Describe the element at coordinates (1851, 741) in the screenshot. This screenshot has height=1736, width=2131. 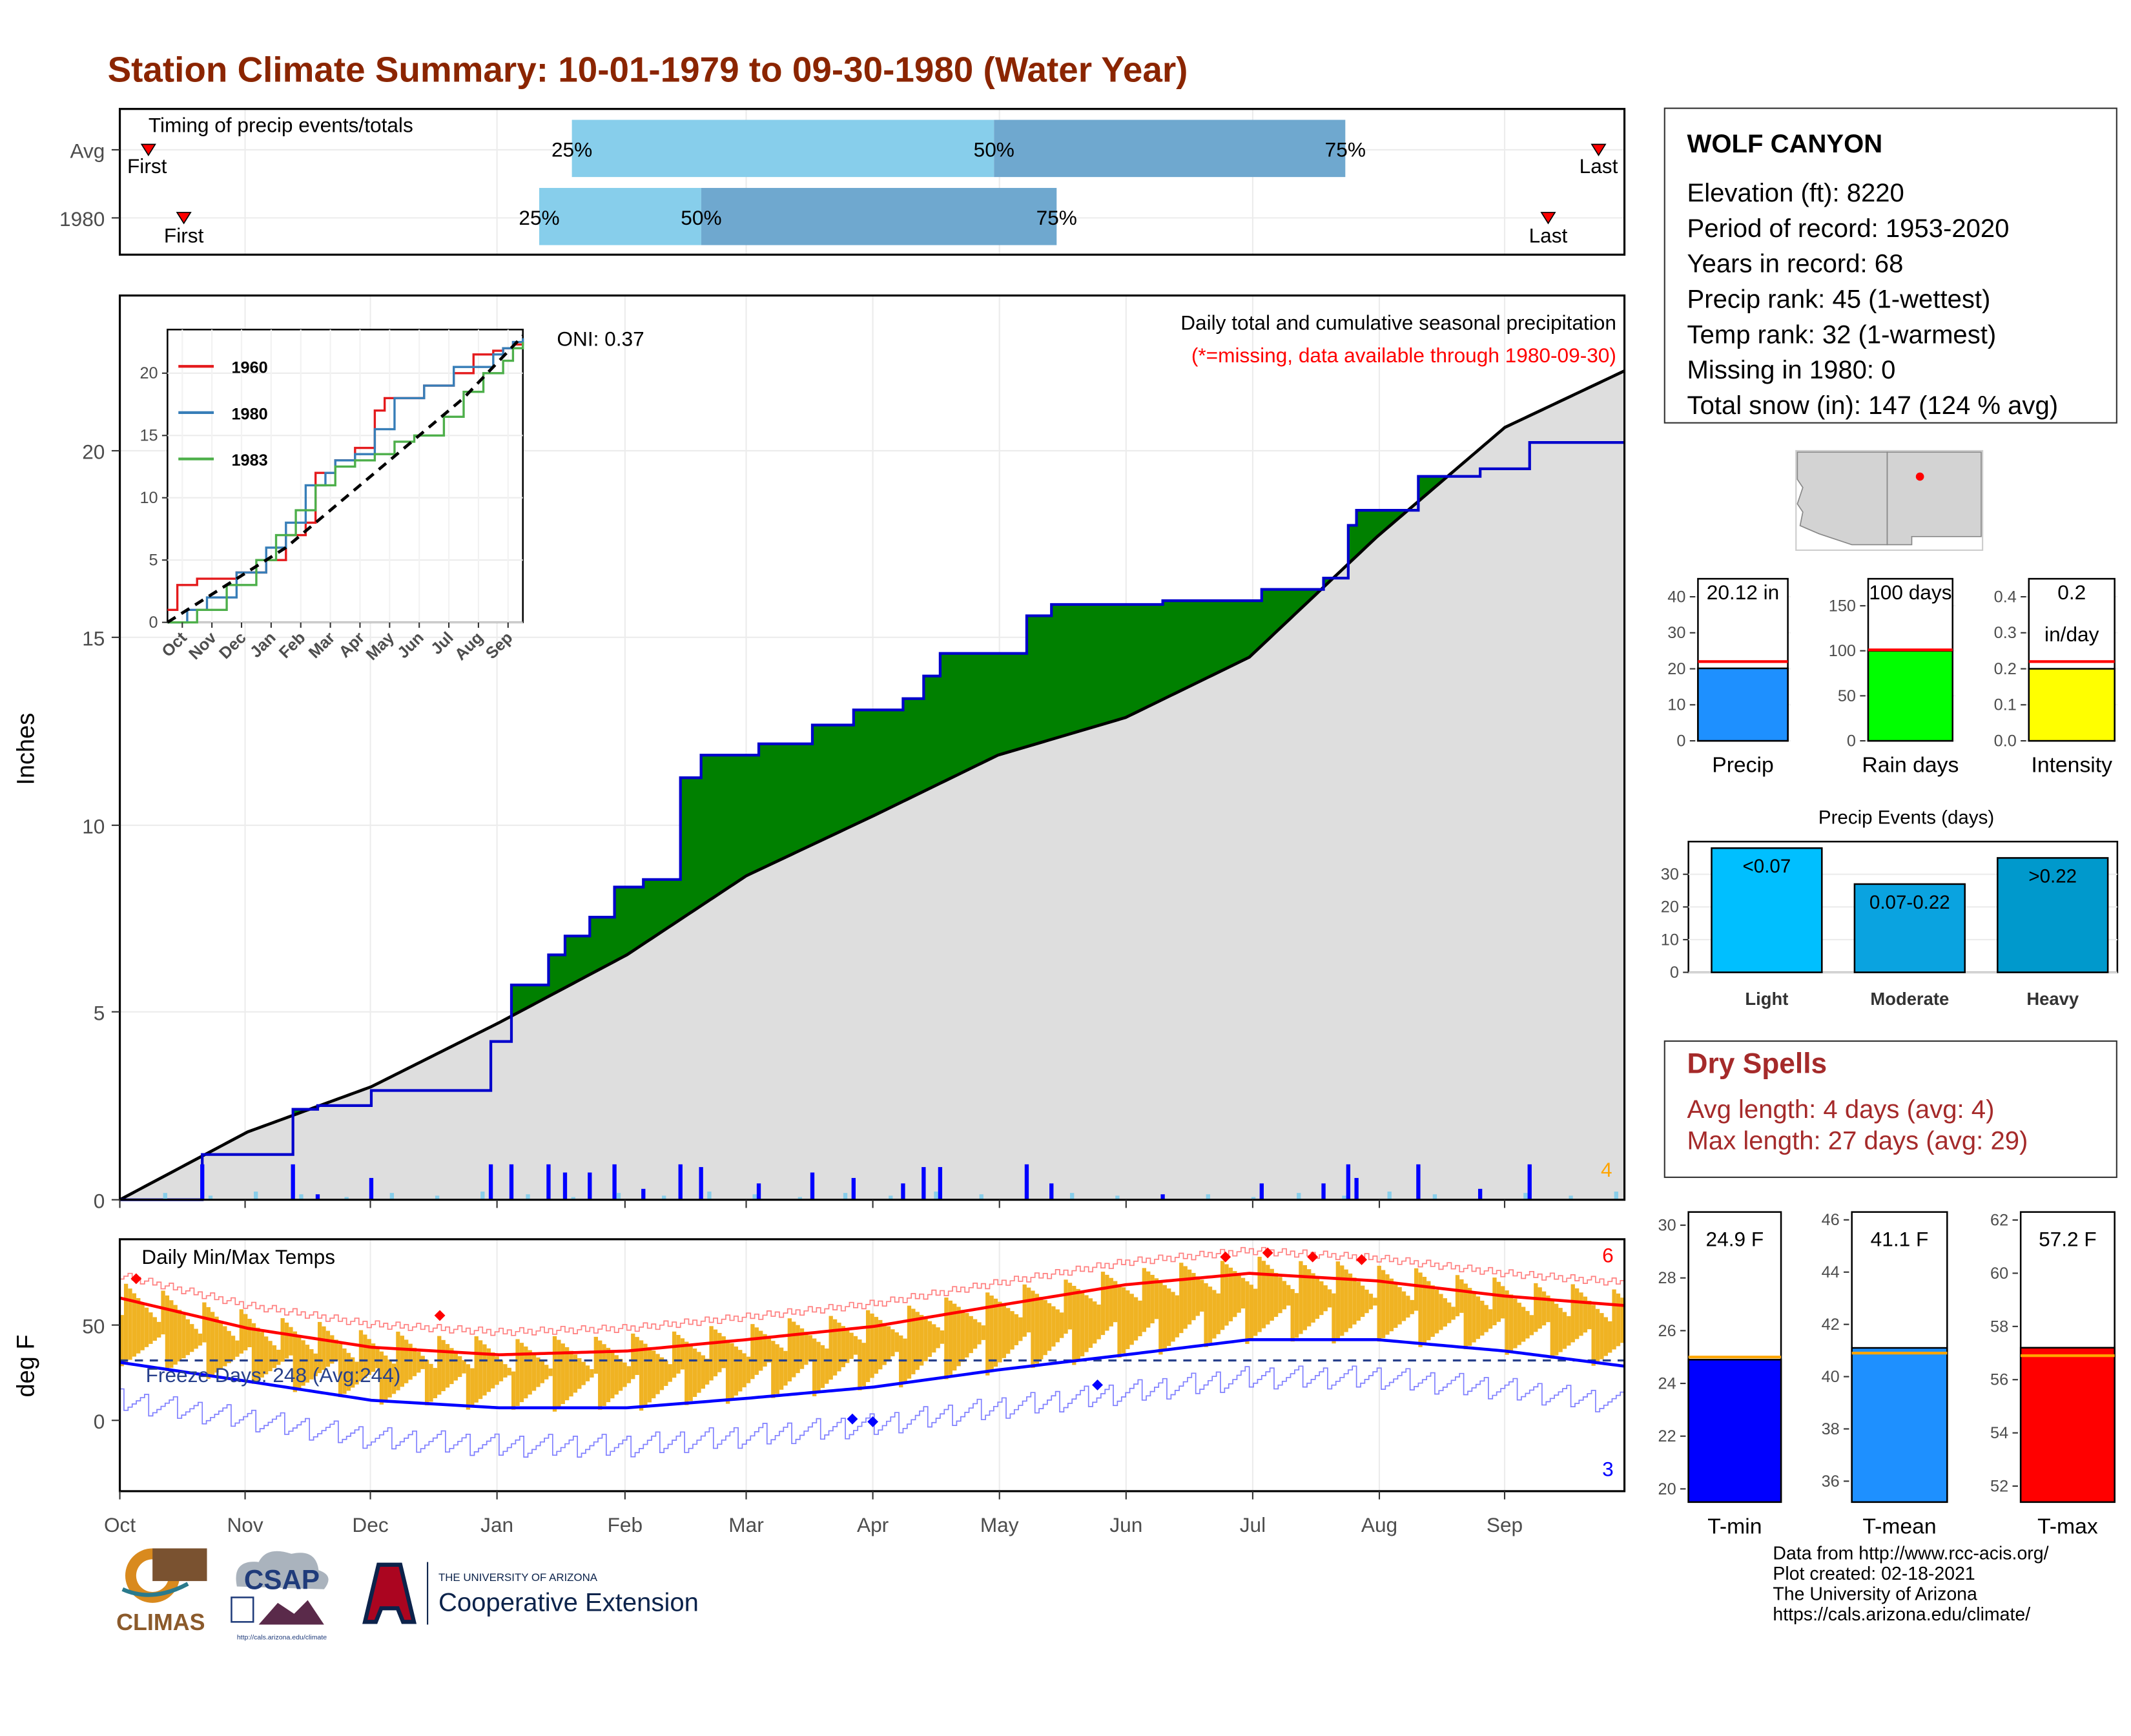
I see `y-tick: 0` at that location.